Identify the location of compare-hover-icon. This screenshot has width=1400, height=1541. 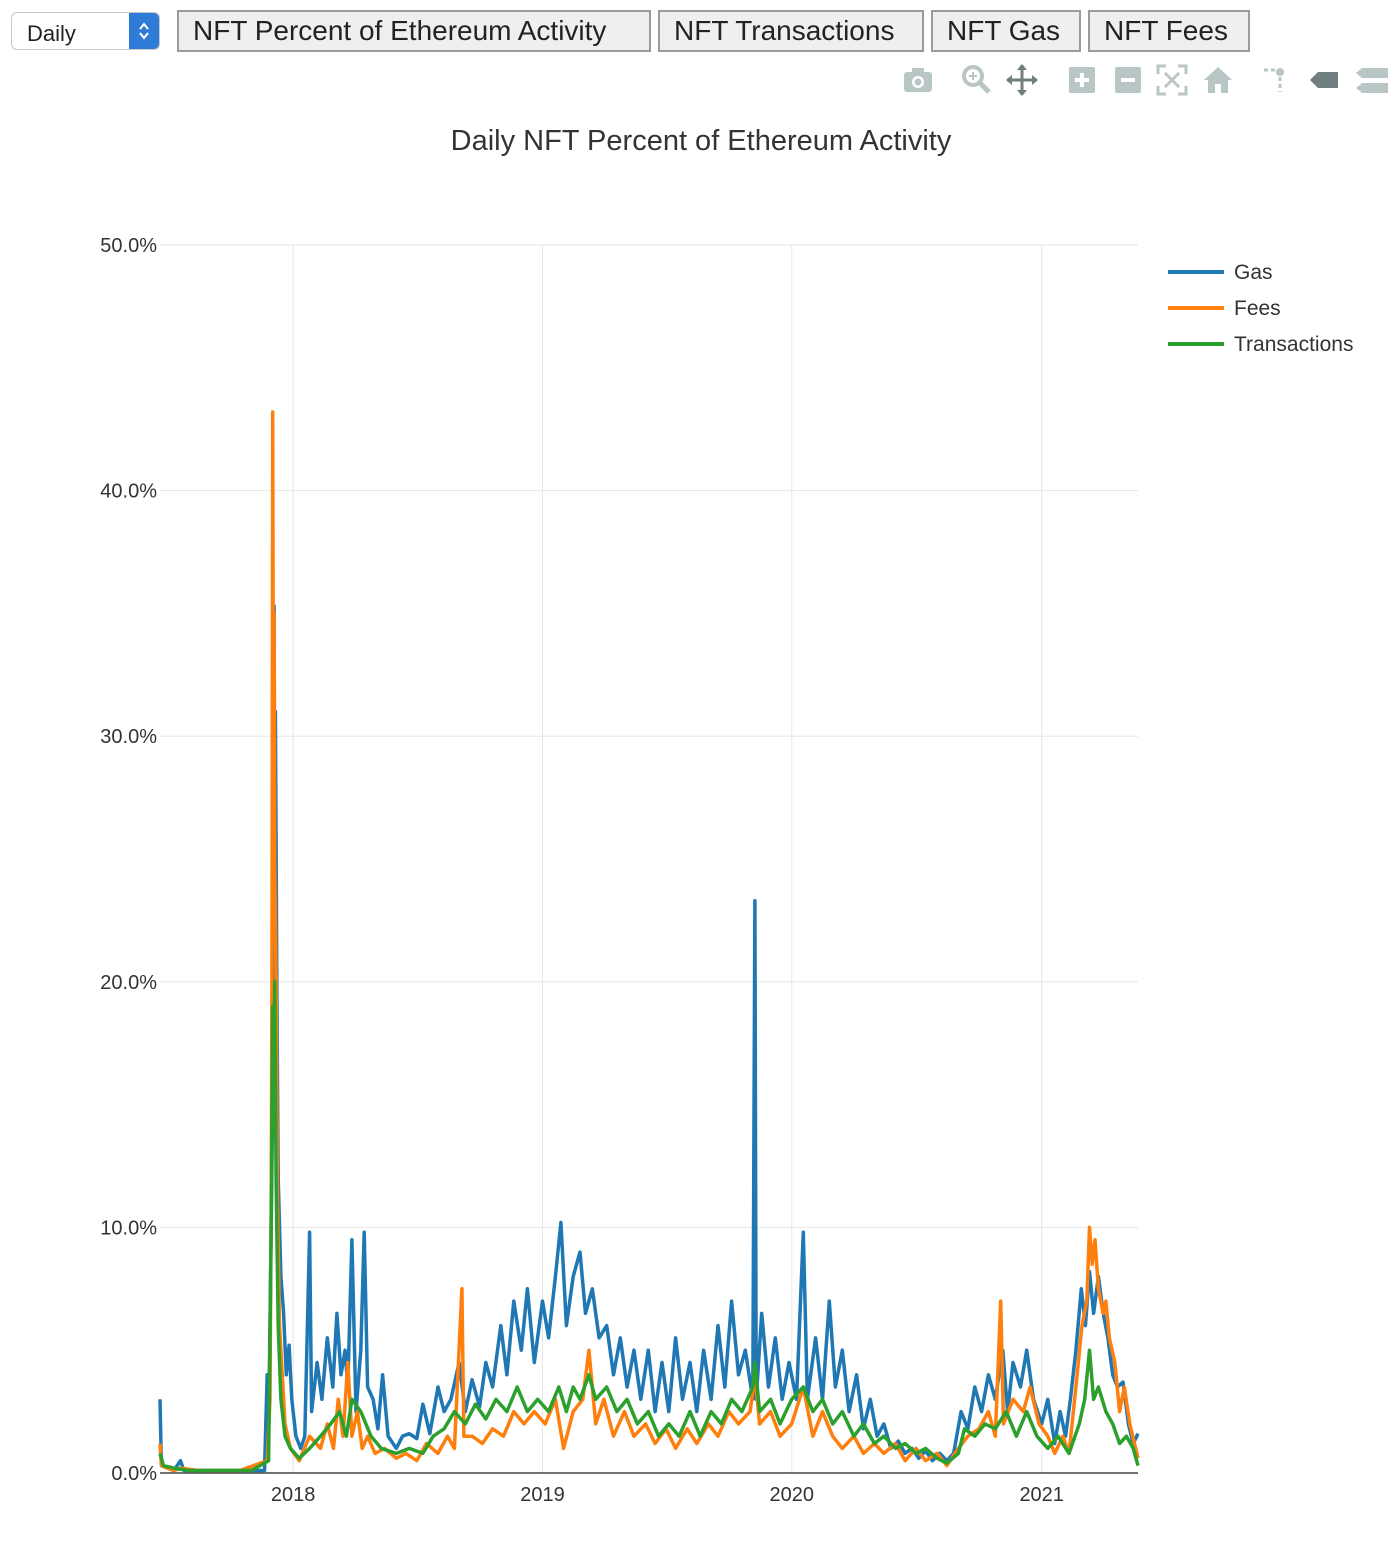
(1370, 80).